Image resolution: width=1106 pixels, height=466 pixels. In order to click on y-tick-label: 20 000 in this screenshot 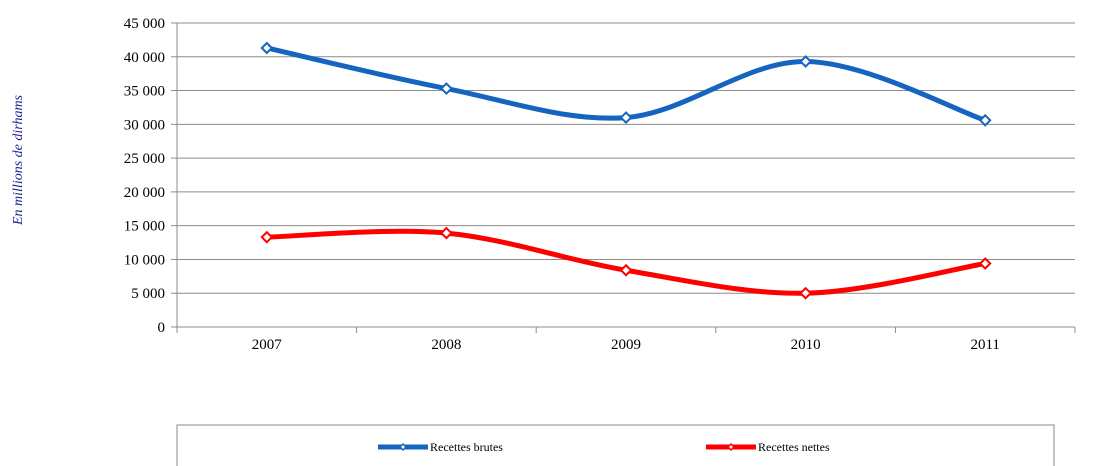, I will do `click(144, 193)`.